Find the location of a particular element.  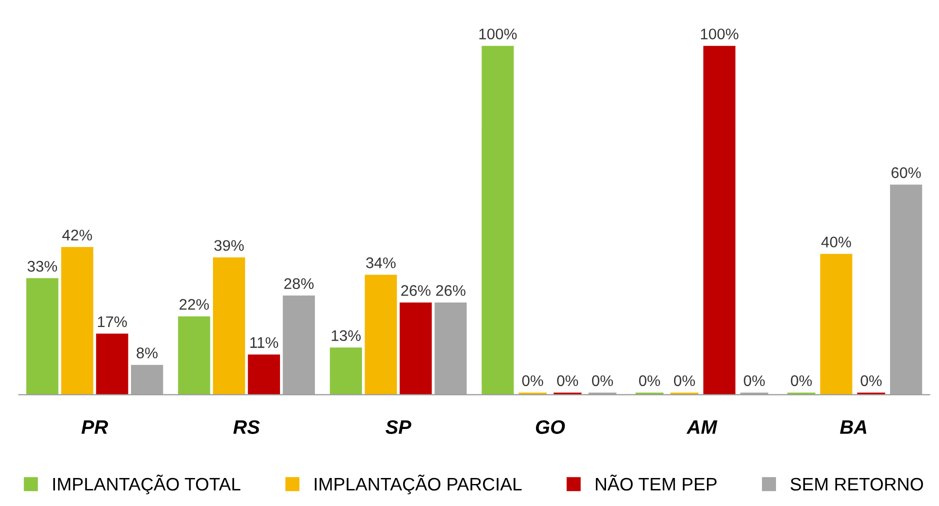

data-label: 60% is located at coordinates (906, 172).